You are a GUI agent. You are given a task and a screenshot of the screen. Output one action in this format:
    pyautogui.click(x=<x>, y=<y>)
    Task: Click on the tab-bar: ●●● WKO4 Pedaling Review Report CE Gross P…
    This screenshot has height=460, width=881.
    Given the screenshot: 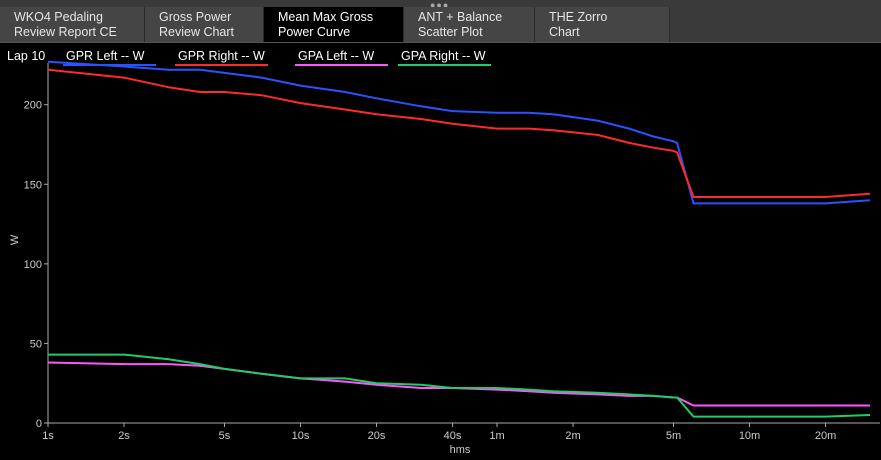 What is the action you would take?
    pyautogui.click(x=440, y=21)
    